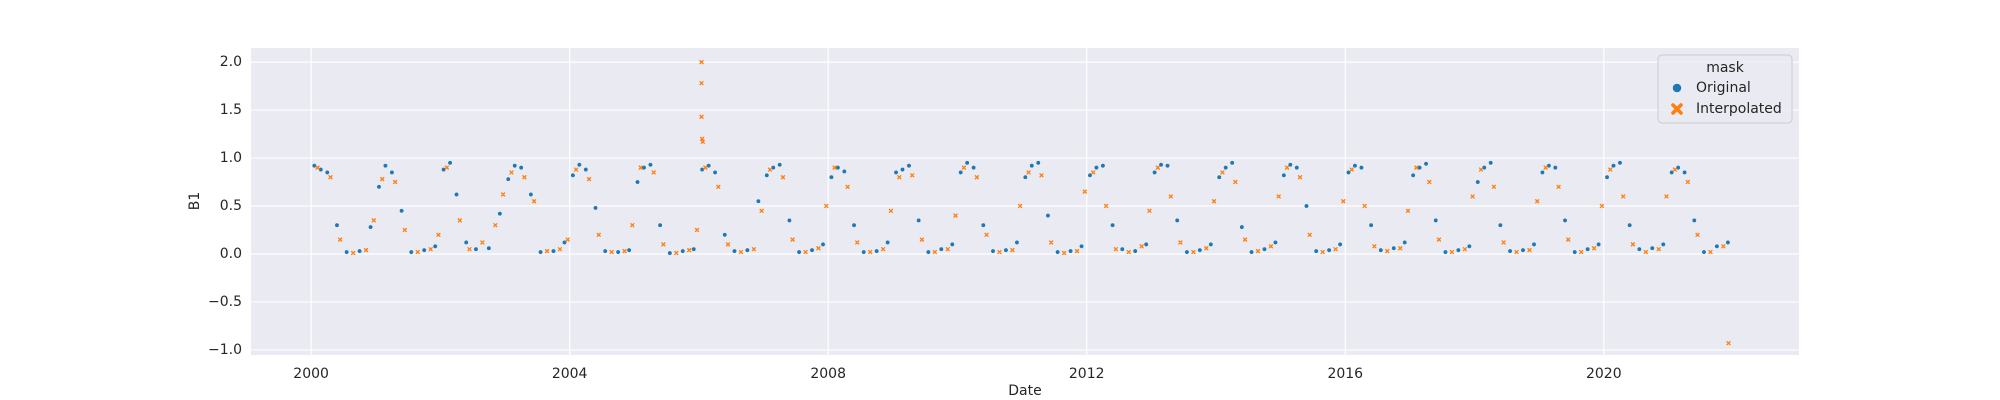 Image resolution: width=2000 pixels, height=400 pixels. What do you see at coordinates (225, 302) in the screenshot?
I see `y-tick-label: −0.5` at bounding box center [225, 302].